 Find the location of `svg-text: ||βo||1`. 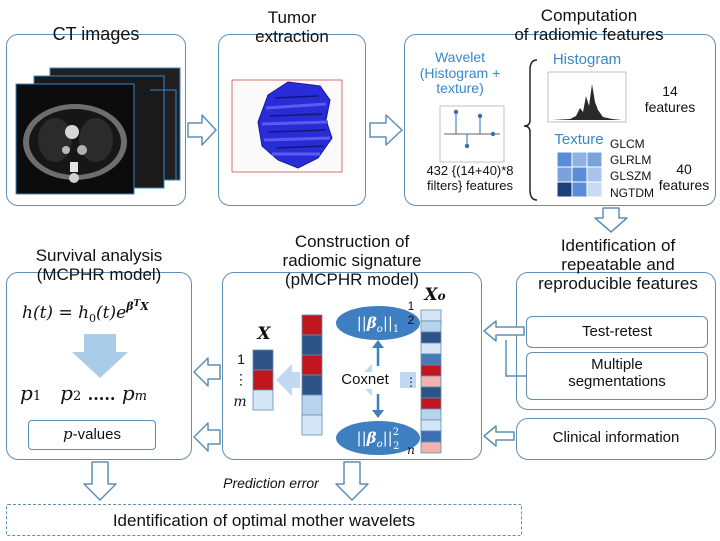

svg-text: ||βo||1 is located at coordinates (378, 324).